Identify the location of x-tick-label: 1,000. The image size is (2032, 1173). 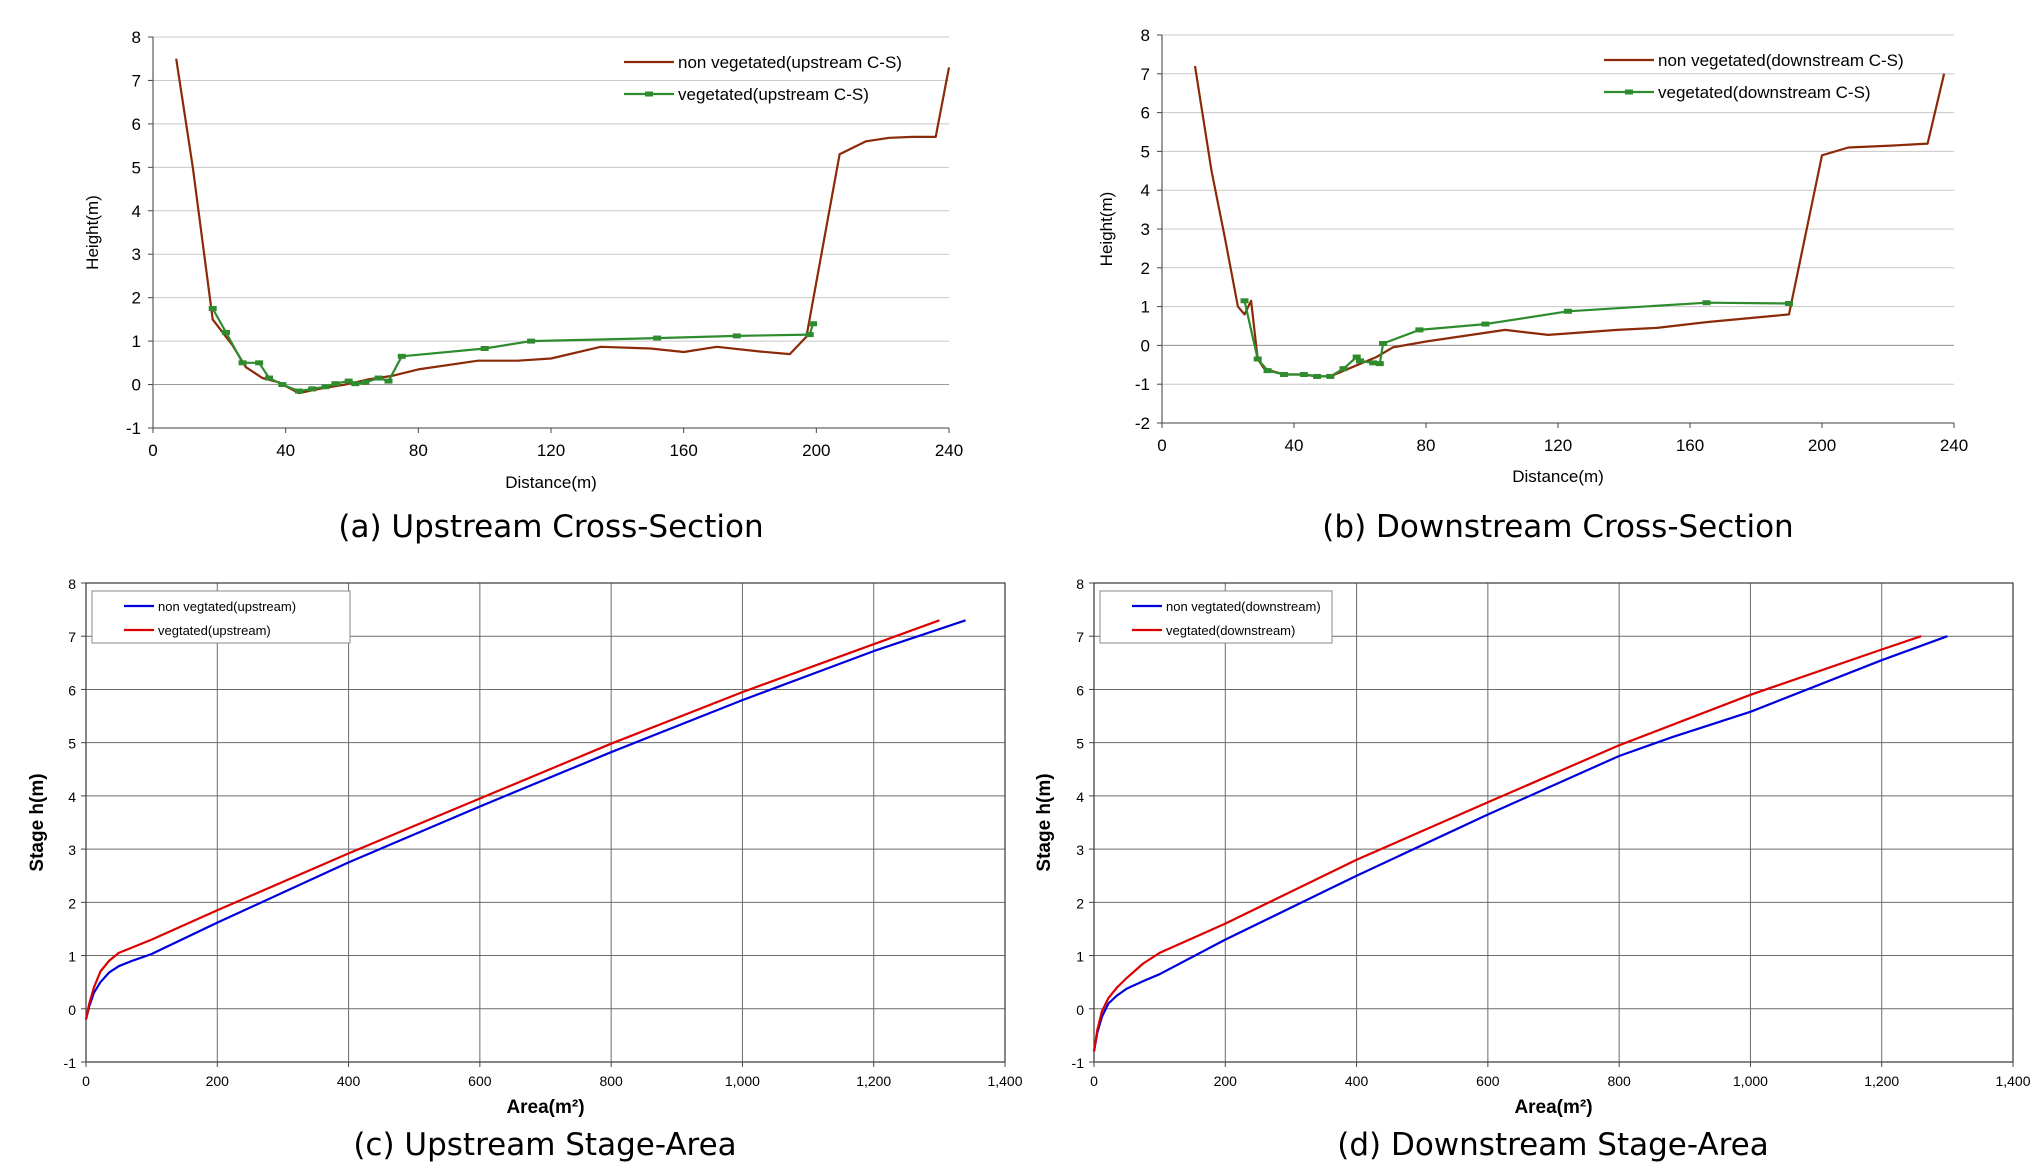
(1750, 1081).